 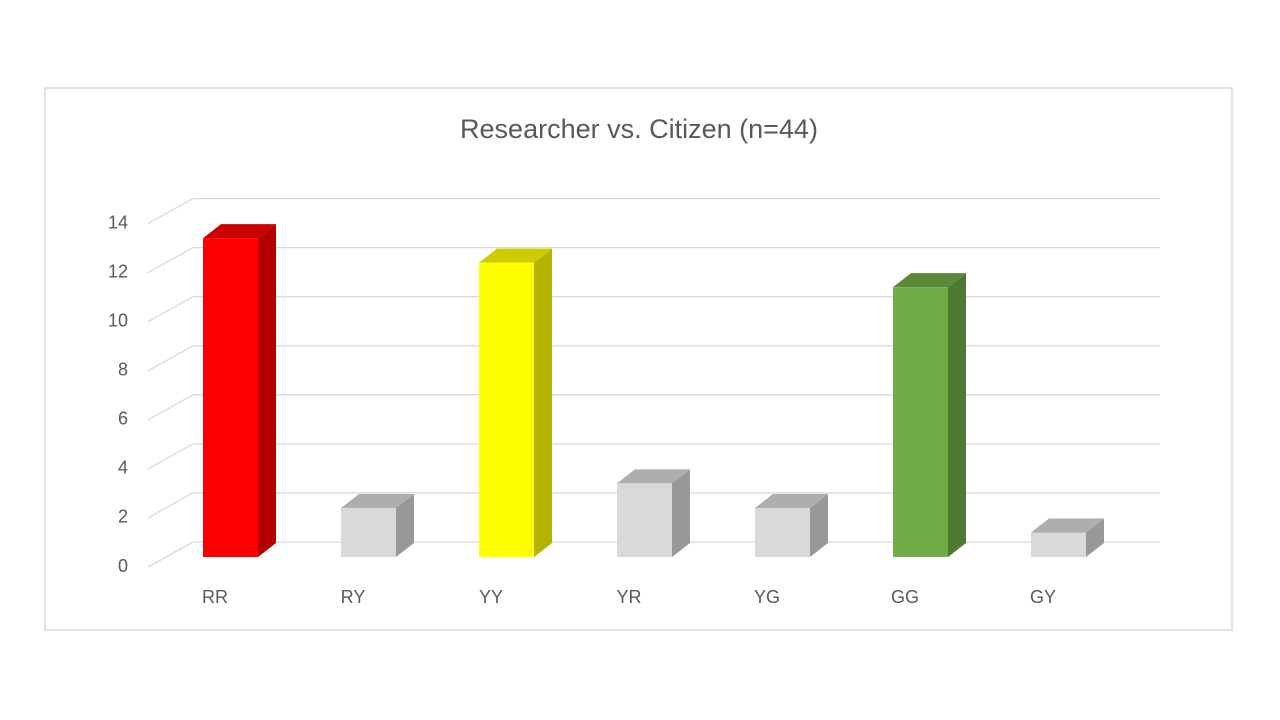 What do you see at coordinates (123, 468) in the screenshot?
I see `y-tick-label: 4` at bounding box center [123, 468].